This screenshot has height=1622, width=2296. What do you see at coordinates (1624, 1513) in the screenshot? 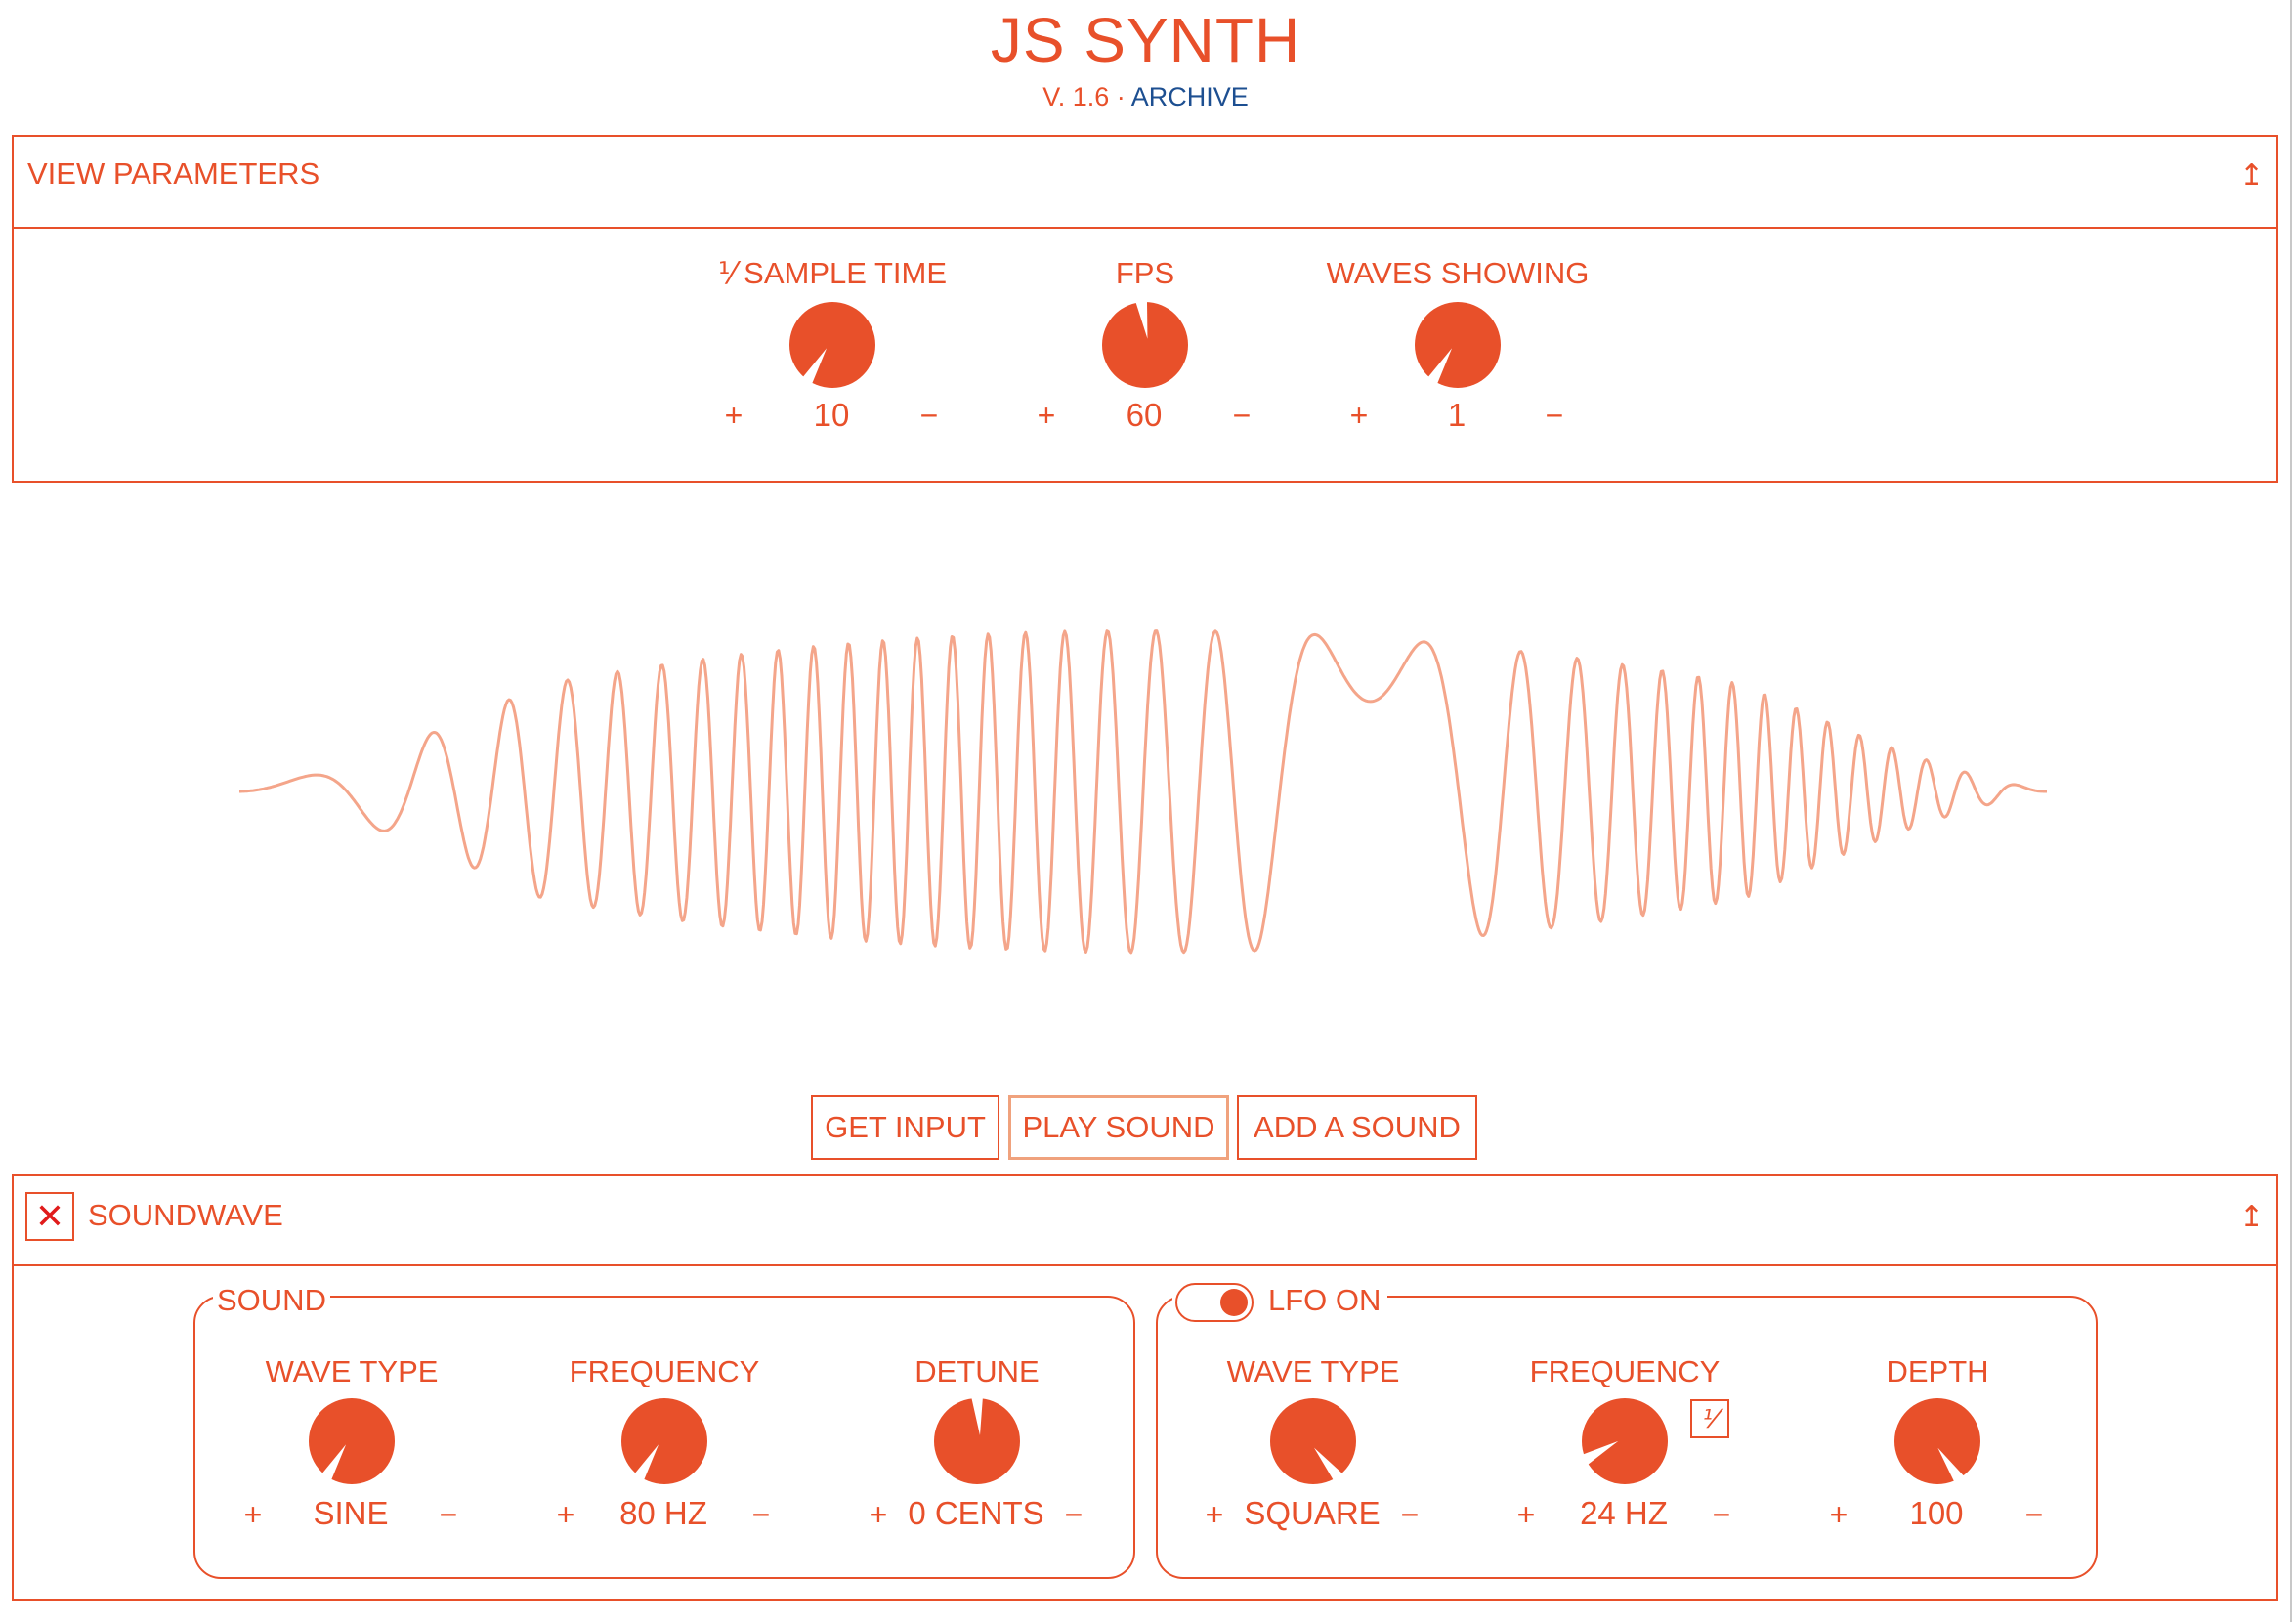
I see `lfo-frequency-value: 24 HZ` at bounding box center [1624, 1513].